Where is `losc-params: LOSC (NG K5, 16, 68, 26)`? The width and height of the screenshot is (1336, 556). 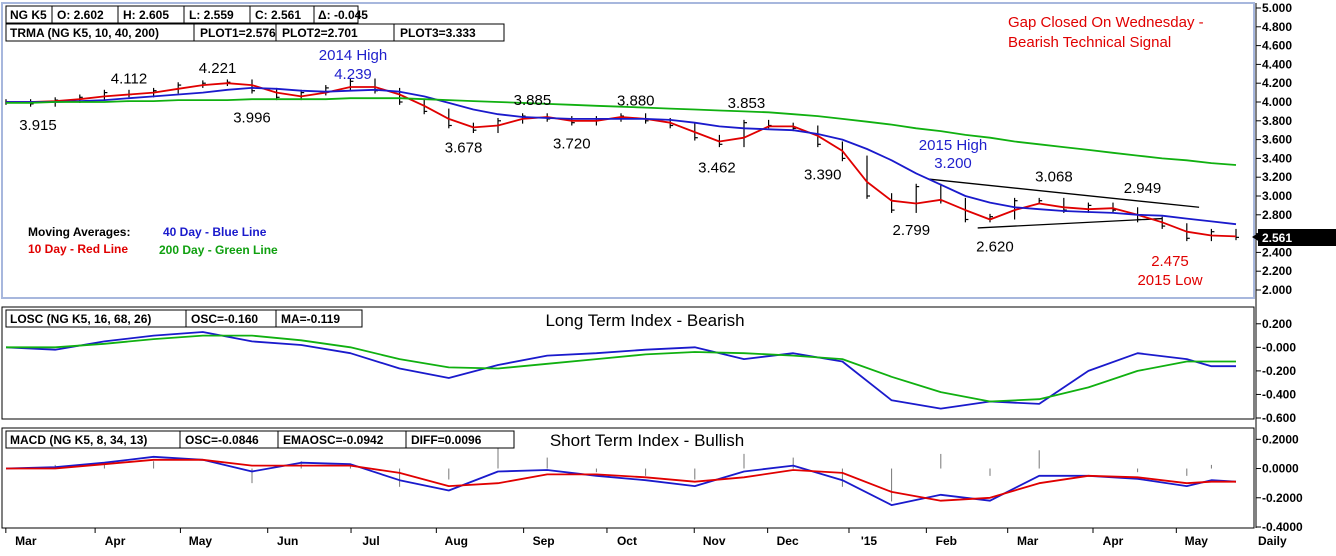 losc-params: LOSC (NG K5, 16, 68, 26) is located at coordinates (80, 319).